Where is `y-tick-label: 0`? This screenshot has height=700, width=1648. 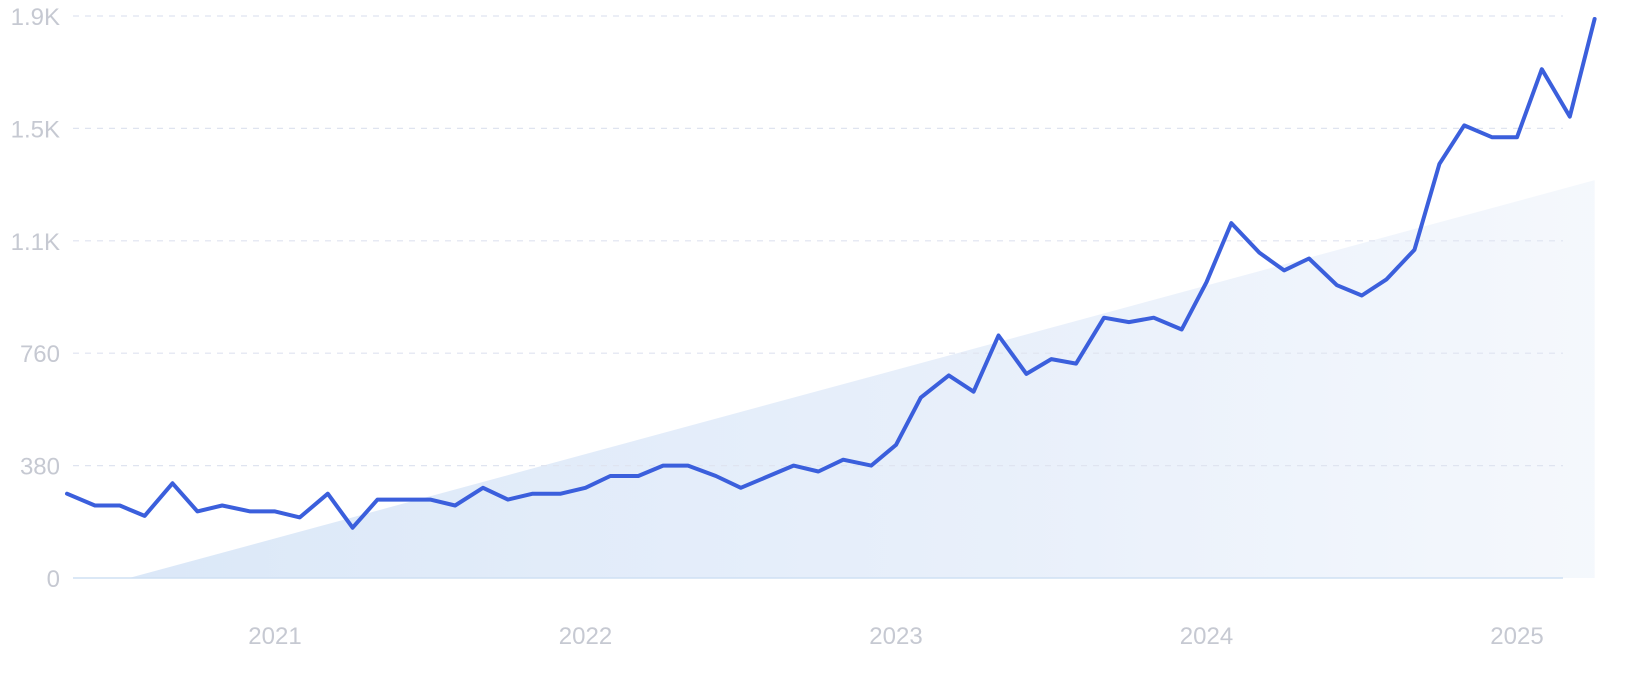
y-tick-label: 0 is located at coordinates (53, 579).